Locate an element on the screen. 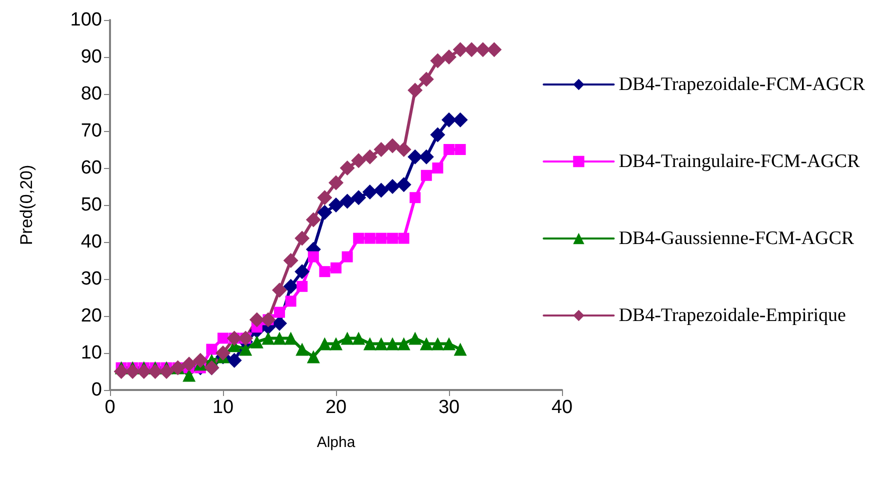 The image size is (890, 481). y-tick-label: 0 is located at coordinates (96, 390).